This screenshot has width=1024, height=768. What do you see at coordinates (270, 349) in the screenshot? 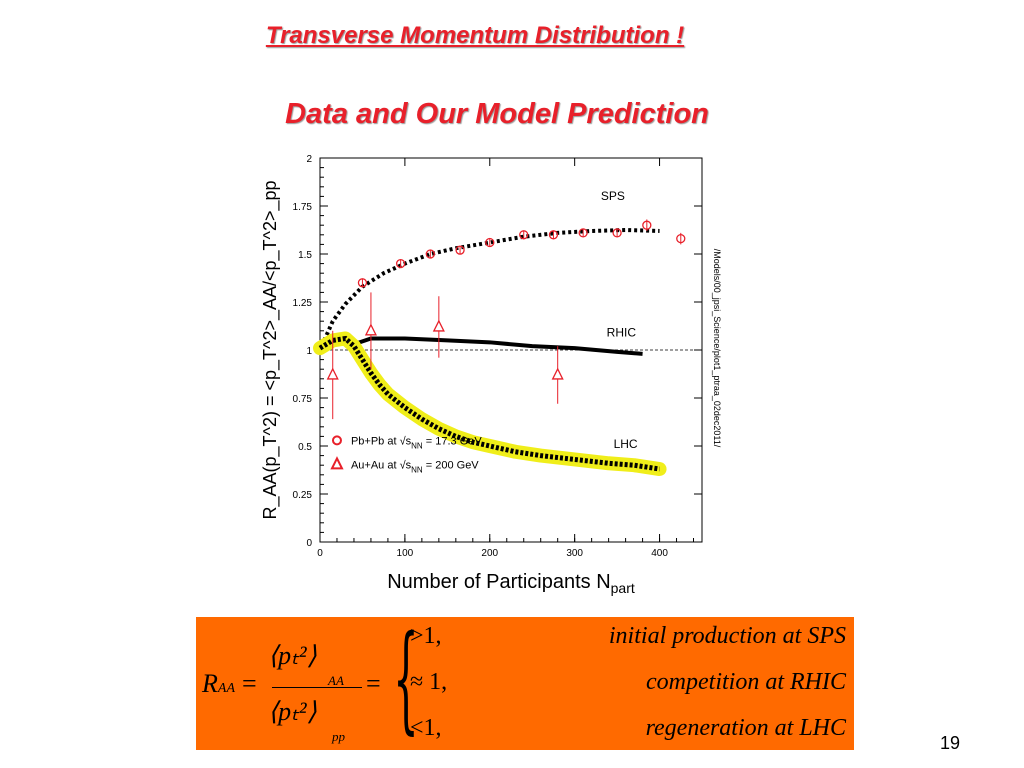
I see `y-axis-label: R_AA(p_T^2) = <p_T^2>_AA/<p_T^2>_pp` at bounding box center [270, 349].